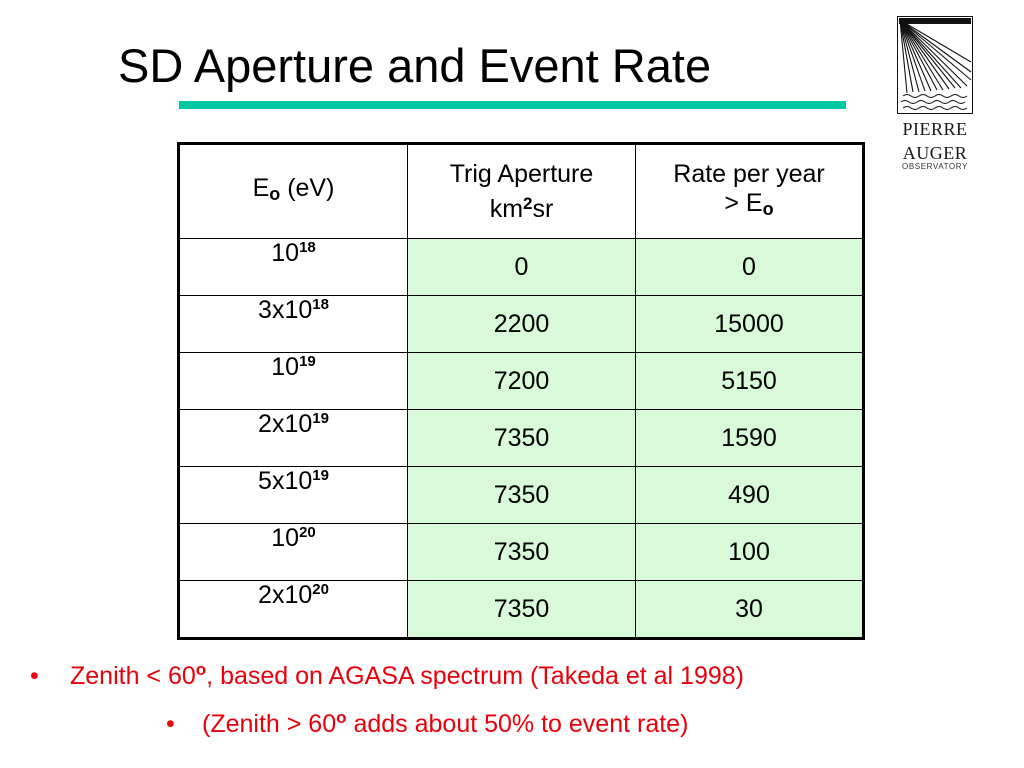 Image resolution: width=1024 pixels, height=768 pixels. I want to click on aperture-cell: 7200, so click(521, 381).